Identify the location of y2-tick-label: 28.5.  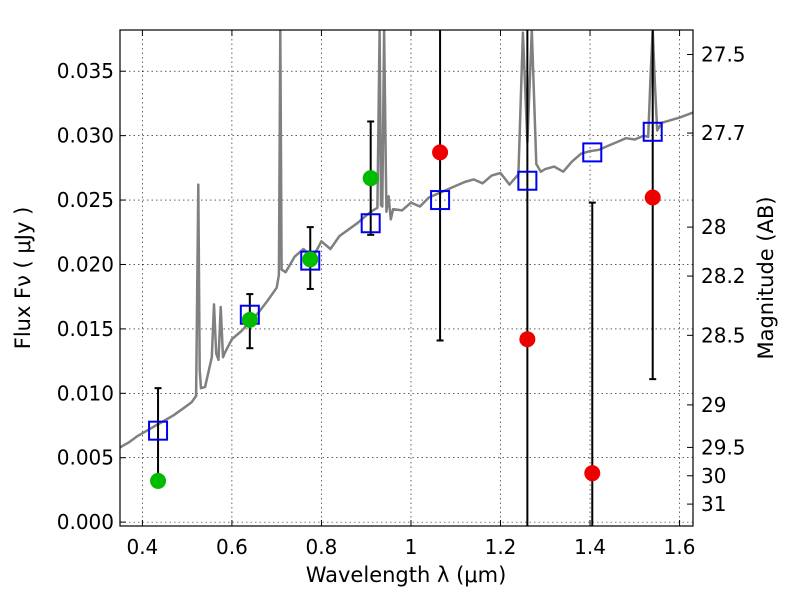
(723, 335).